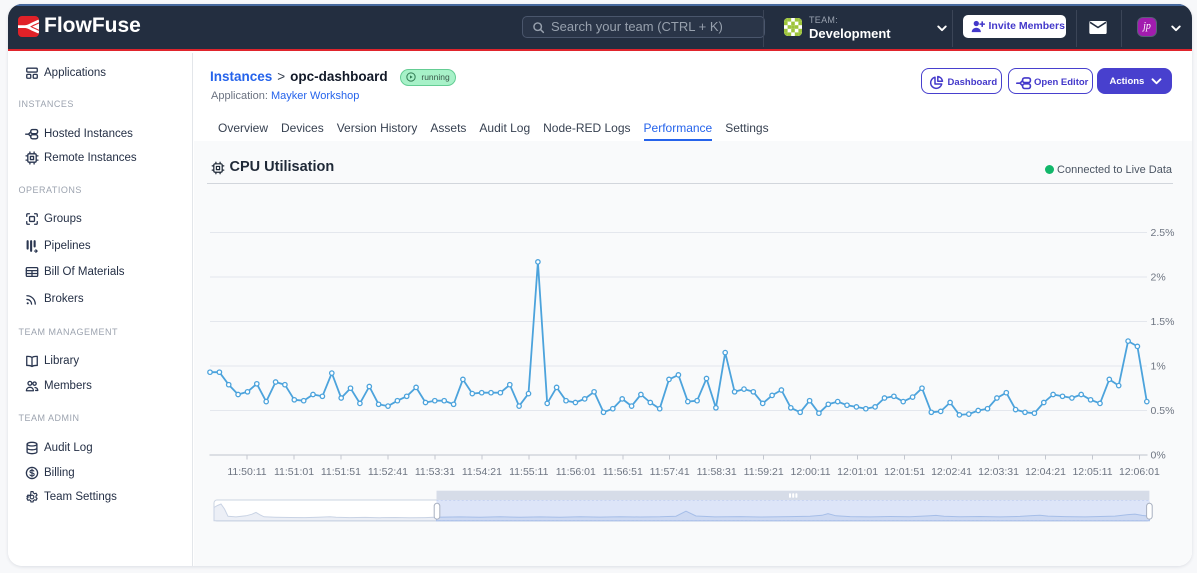  I want to click on svg-text: 11:56:51, so click(623, 472).